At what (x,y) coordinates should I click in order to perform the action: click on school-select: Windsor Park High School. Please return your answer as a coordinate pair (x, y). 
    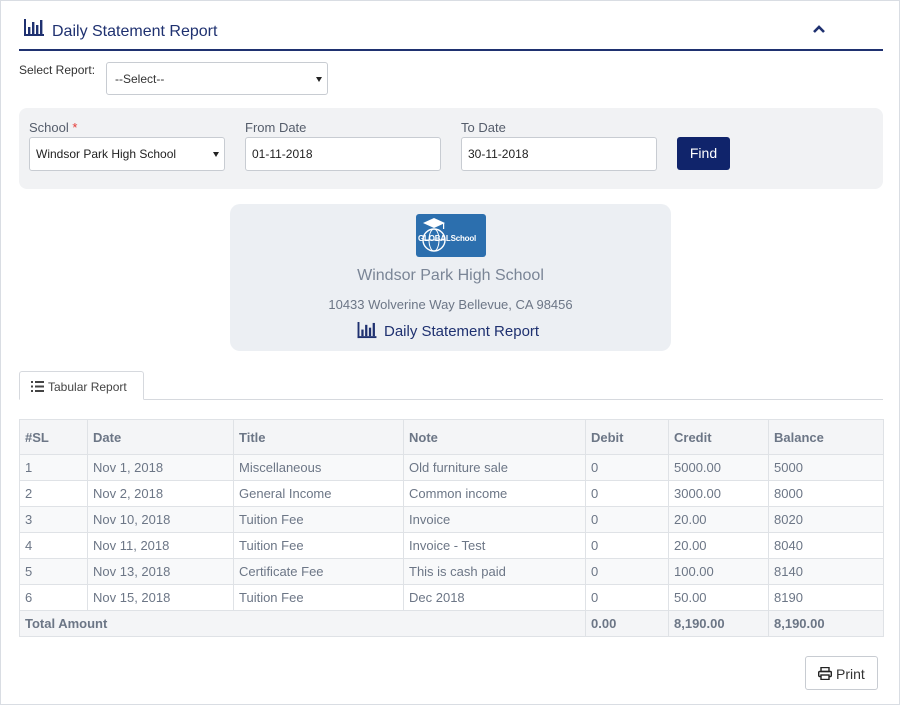
    Looking at the image, I should click on (127, 154).